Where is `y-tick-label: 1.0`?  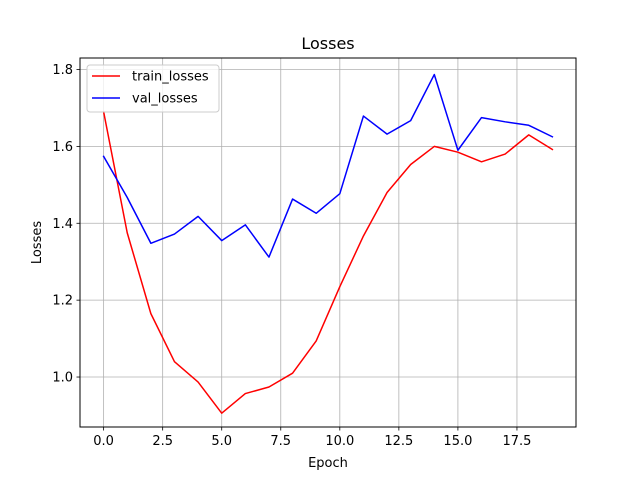 y-tick-label: 1.0 is located at coordinates (62, 378).